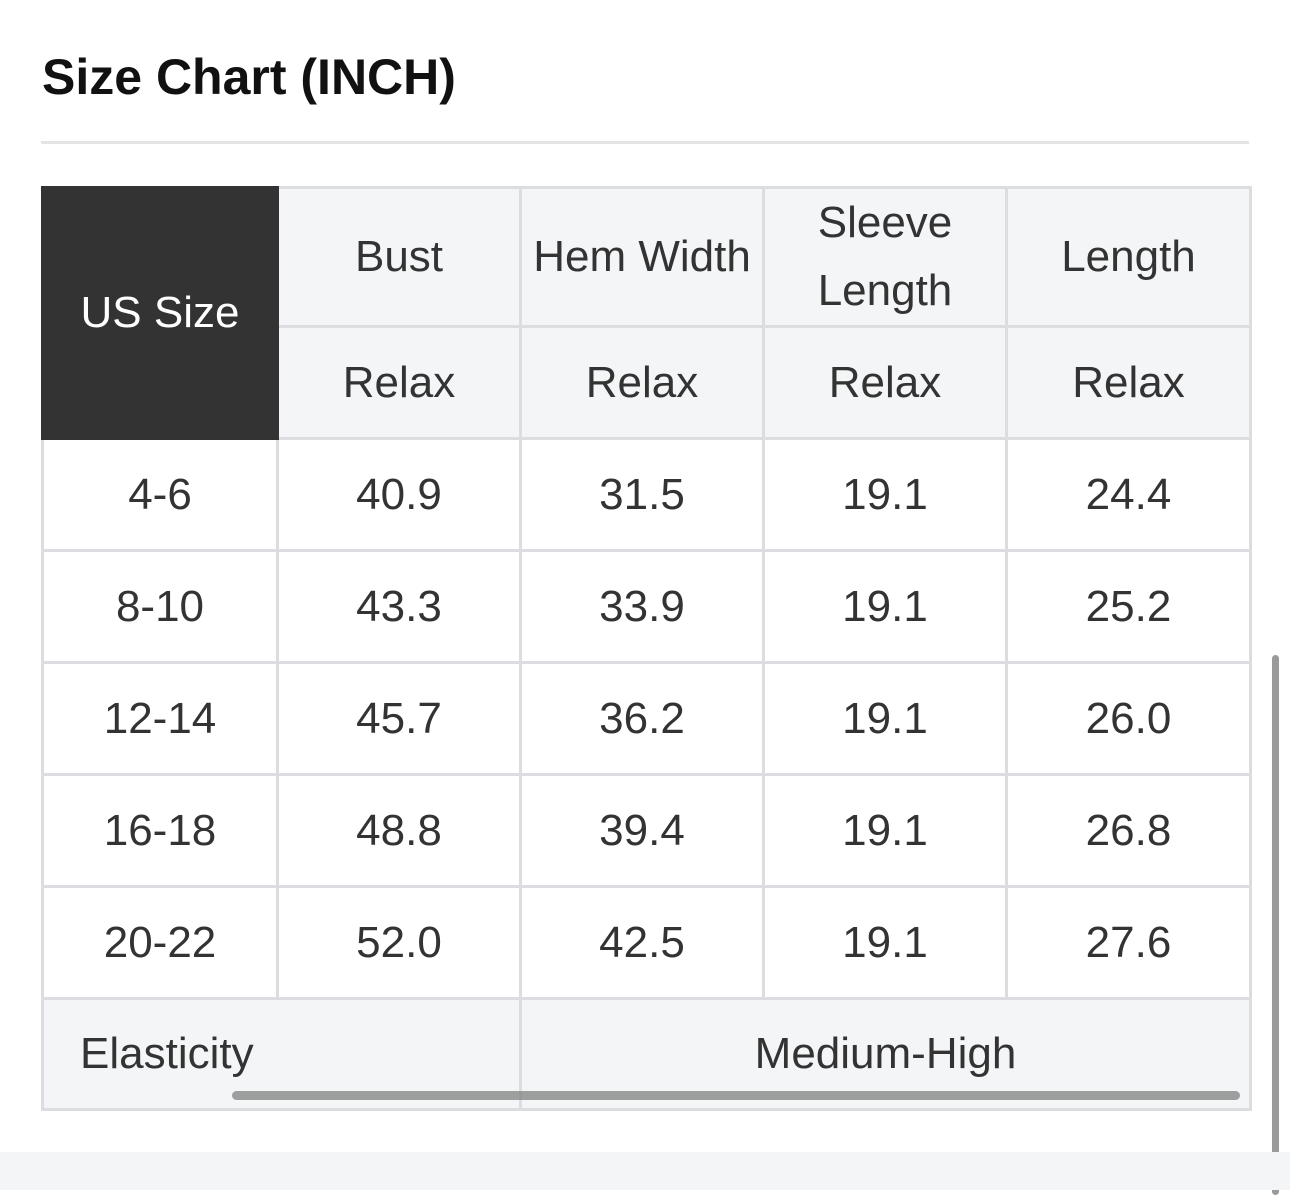  What do you see at coordinates (399, 943) in the screenshot?
I see `measurement-cell: 52.0` at bounding box center [399, 943].